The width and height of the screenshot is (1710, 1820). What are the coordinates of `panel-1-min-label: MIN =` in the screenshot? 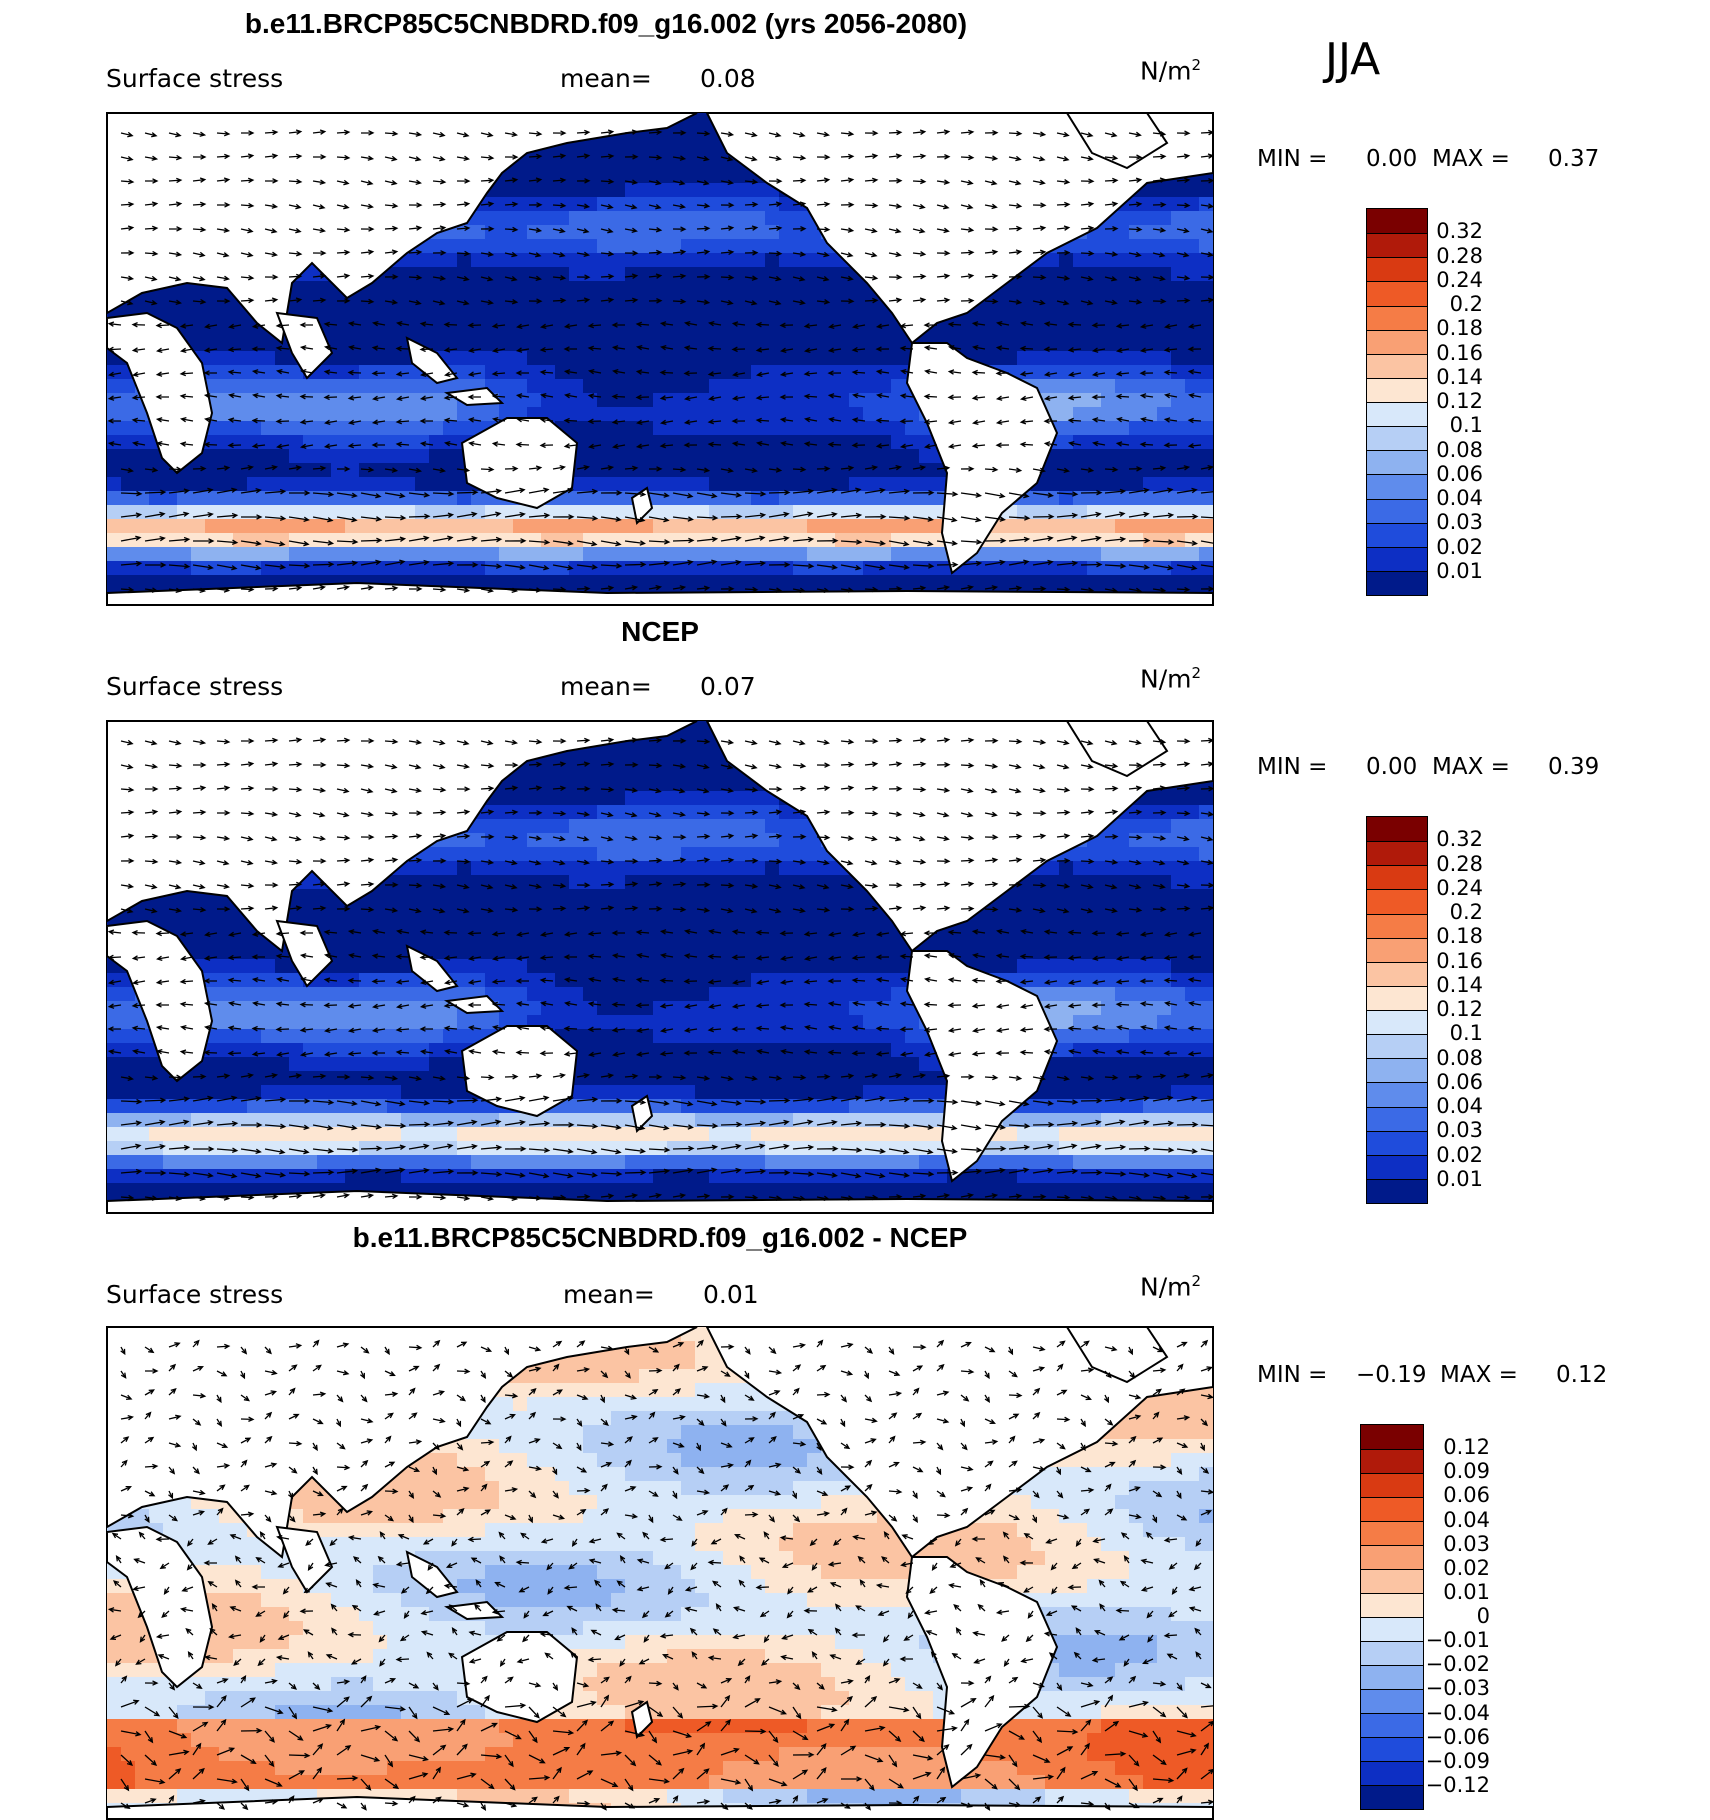 It's located at (1292, 159).